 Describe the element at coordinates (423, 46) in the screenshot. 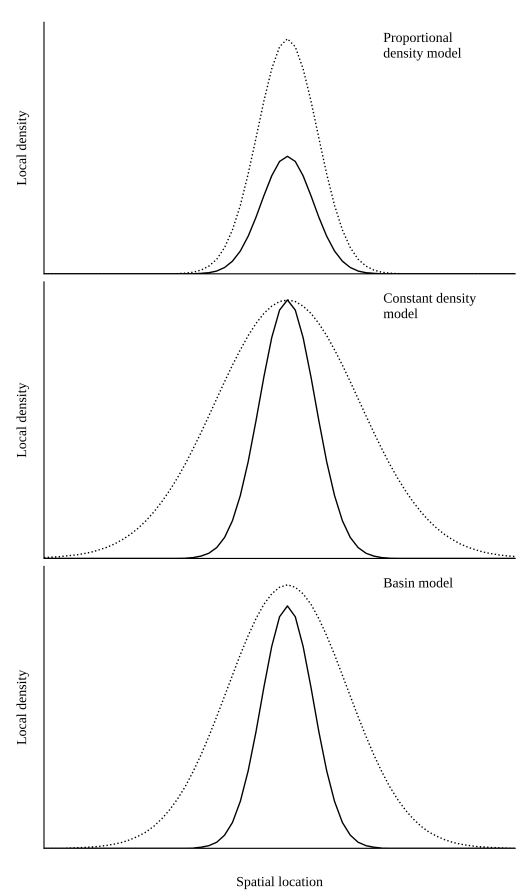

I see `annotation: Proportional density model` at that location.